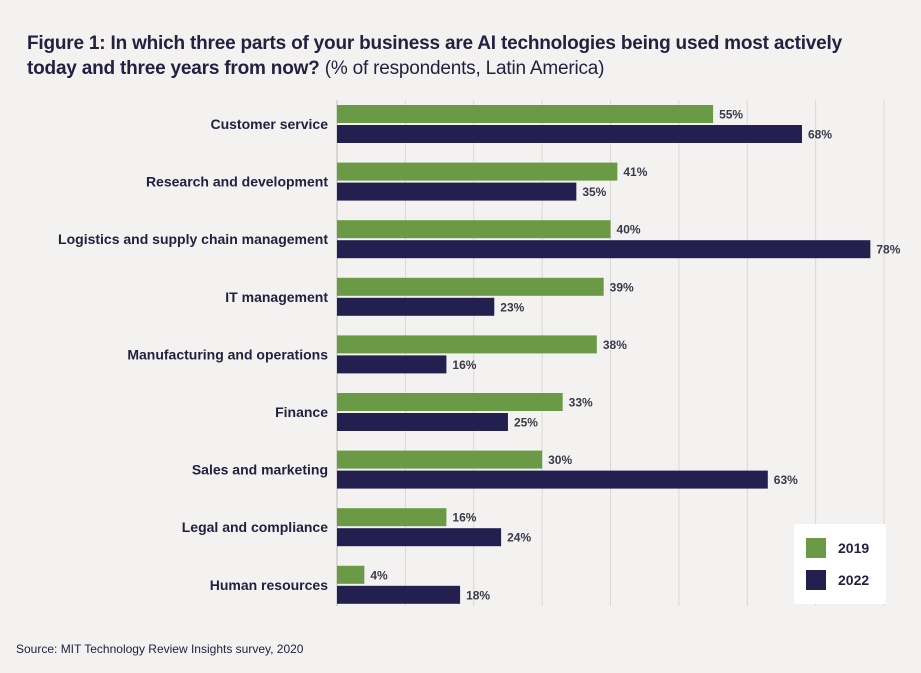 The width and height of the screenshot is (921, 673). Describe the element at coordinates (629, 230) in the screenshot. I see `data-label-2019-logistics-and-supply-chain-management: 40%` at that location.